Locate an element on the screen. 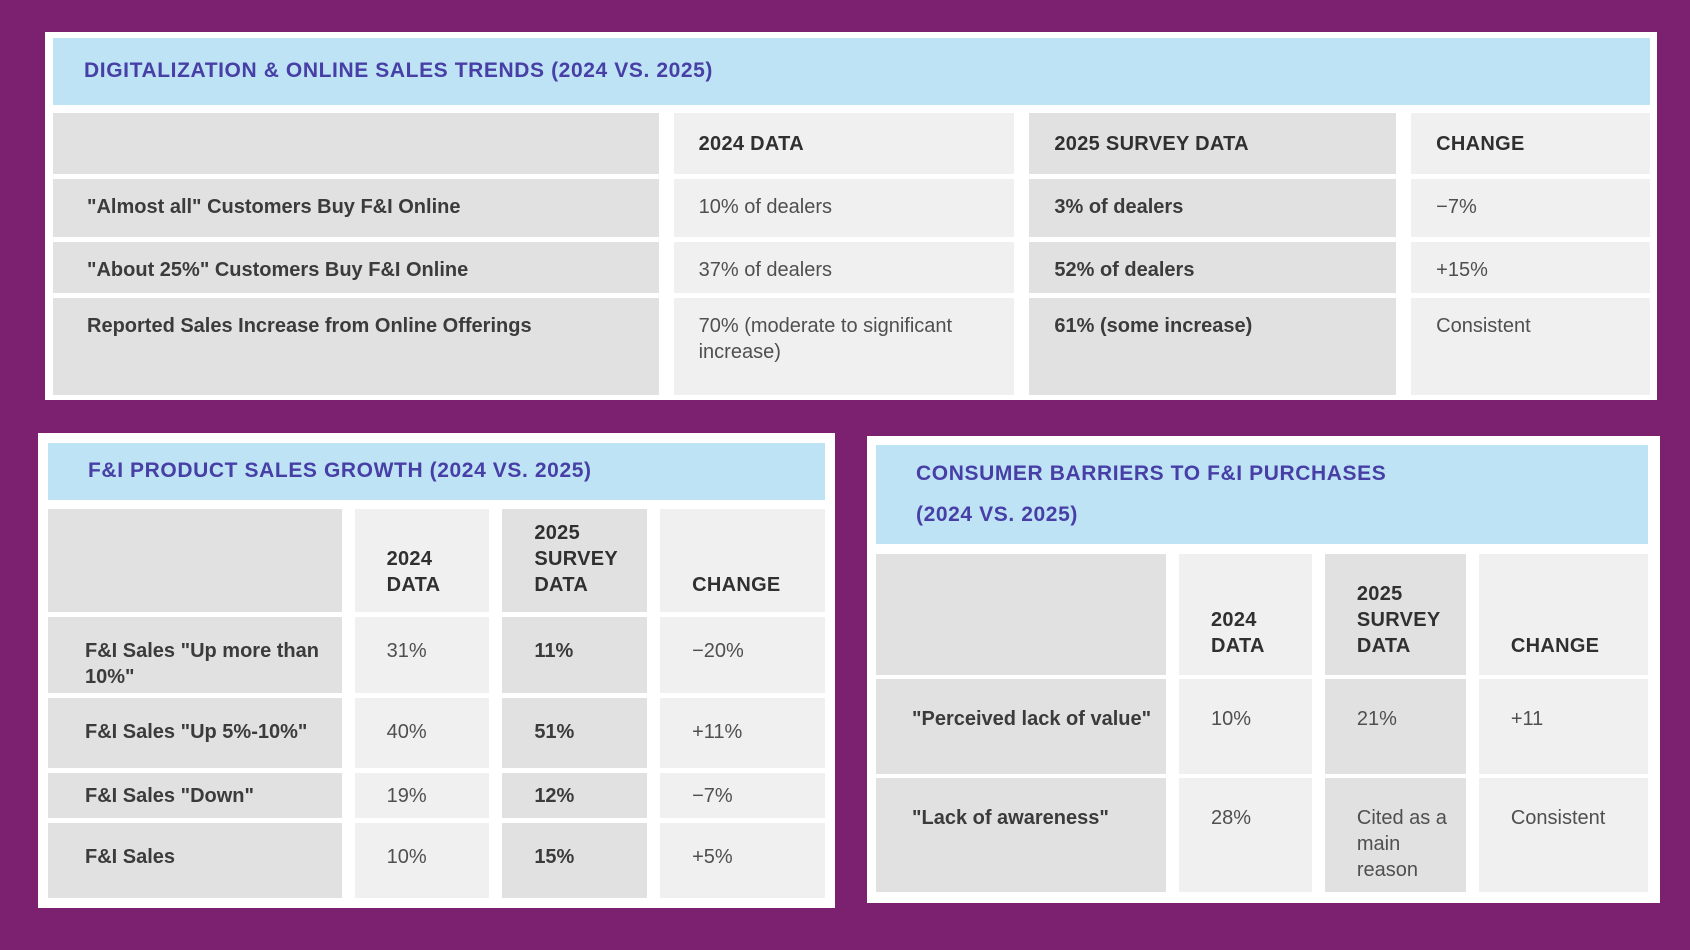  row-label: "About 25%" Customers Buy F&I Online is located at coordinates (356, 267).